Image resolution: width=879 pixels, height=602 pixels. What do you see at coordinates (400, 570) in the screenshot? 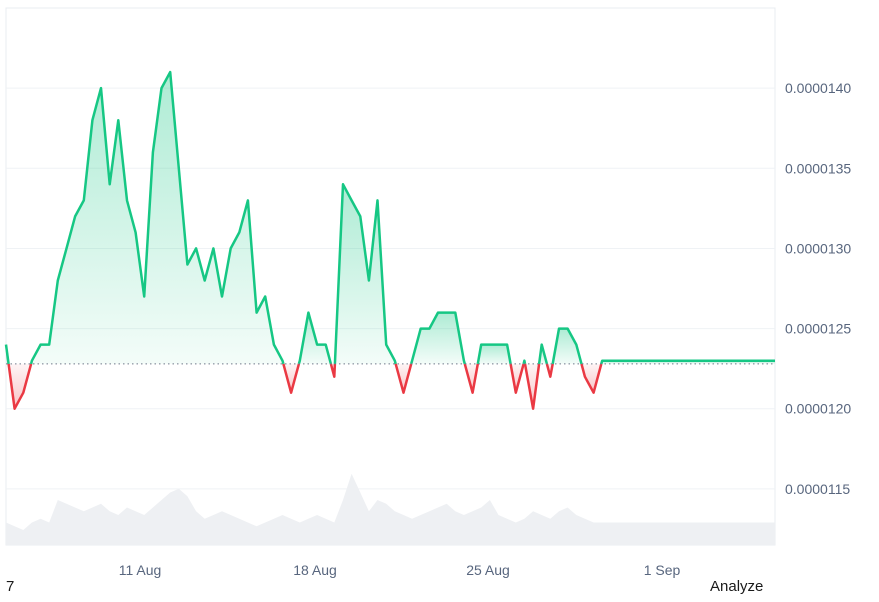
I see `x-axis-ticks: 11 Aug 18 Aug 25 Aug 1 Sep` at bounding box center [400, 570].